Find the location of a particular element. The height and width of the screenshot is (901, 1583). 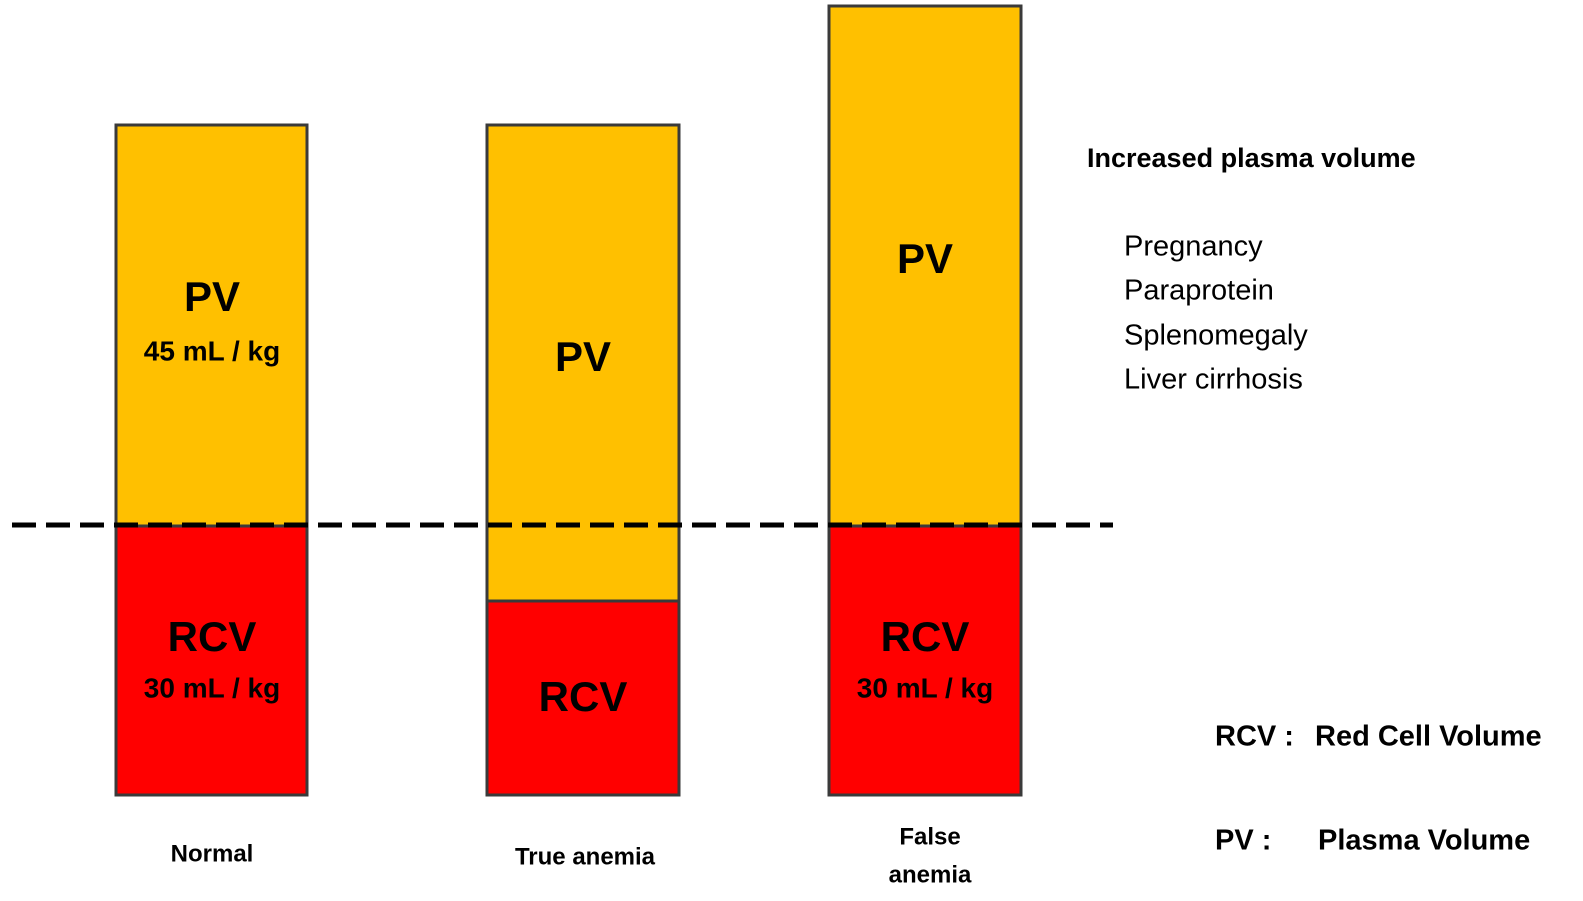

column-label: True anemia is located at coordinates (585, 856).